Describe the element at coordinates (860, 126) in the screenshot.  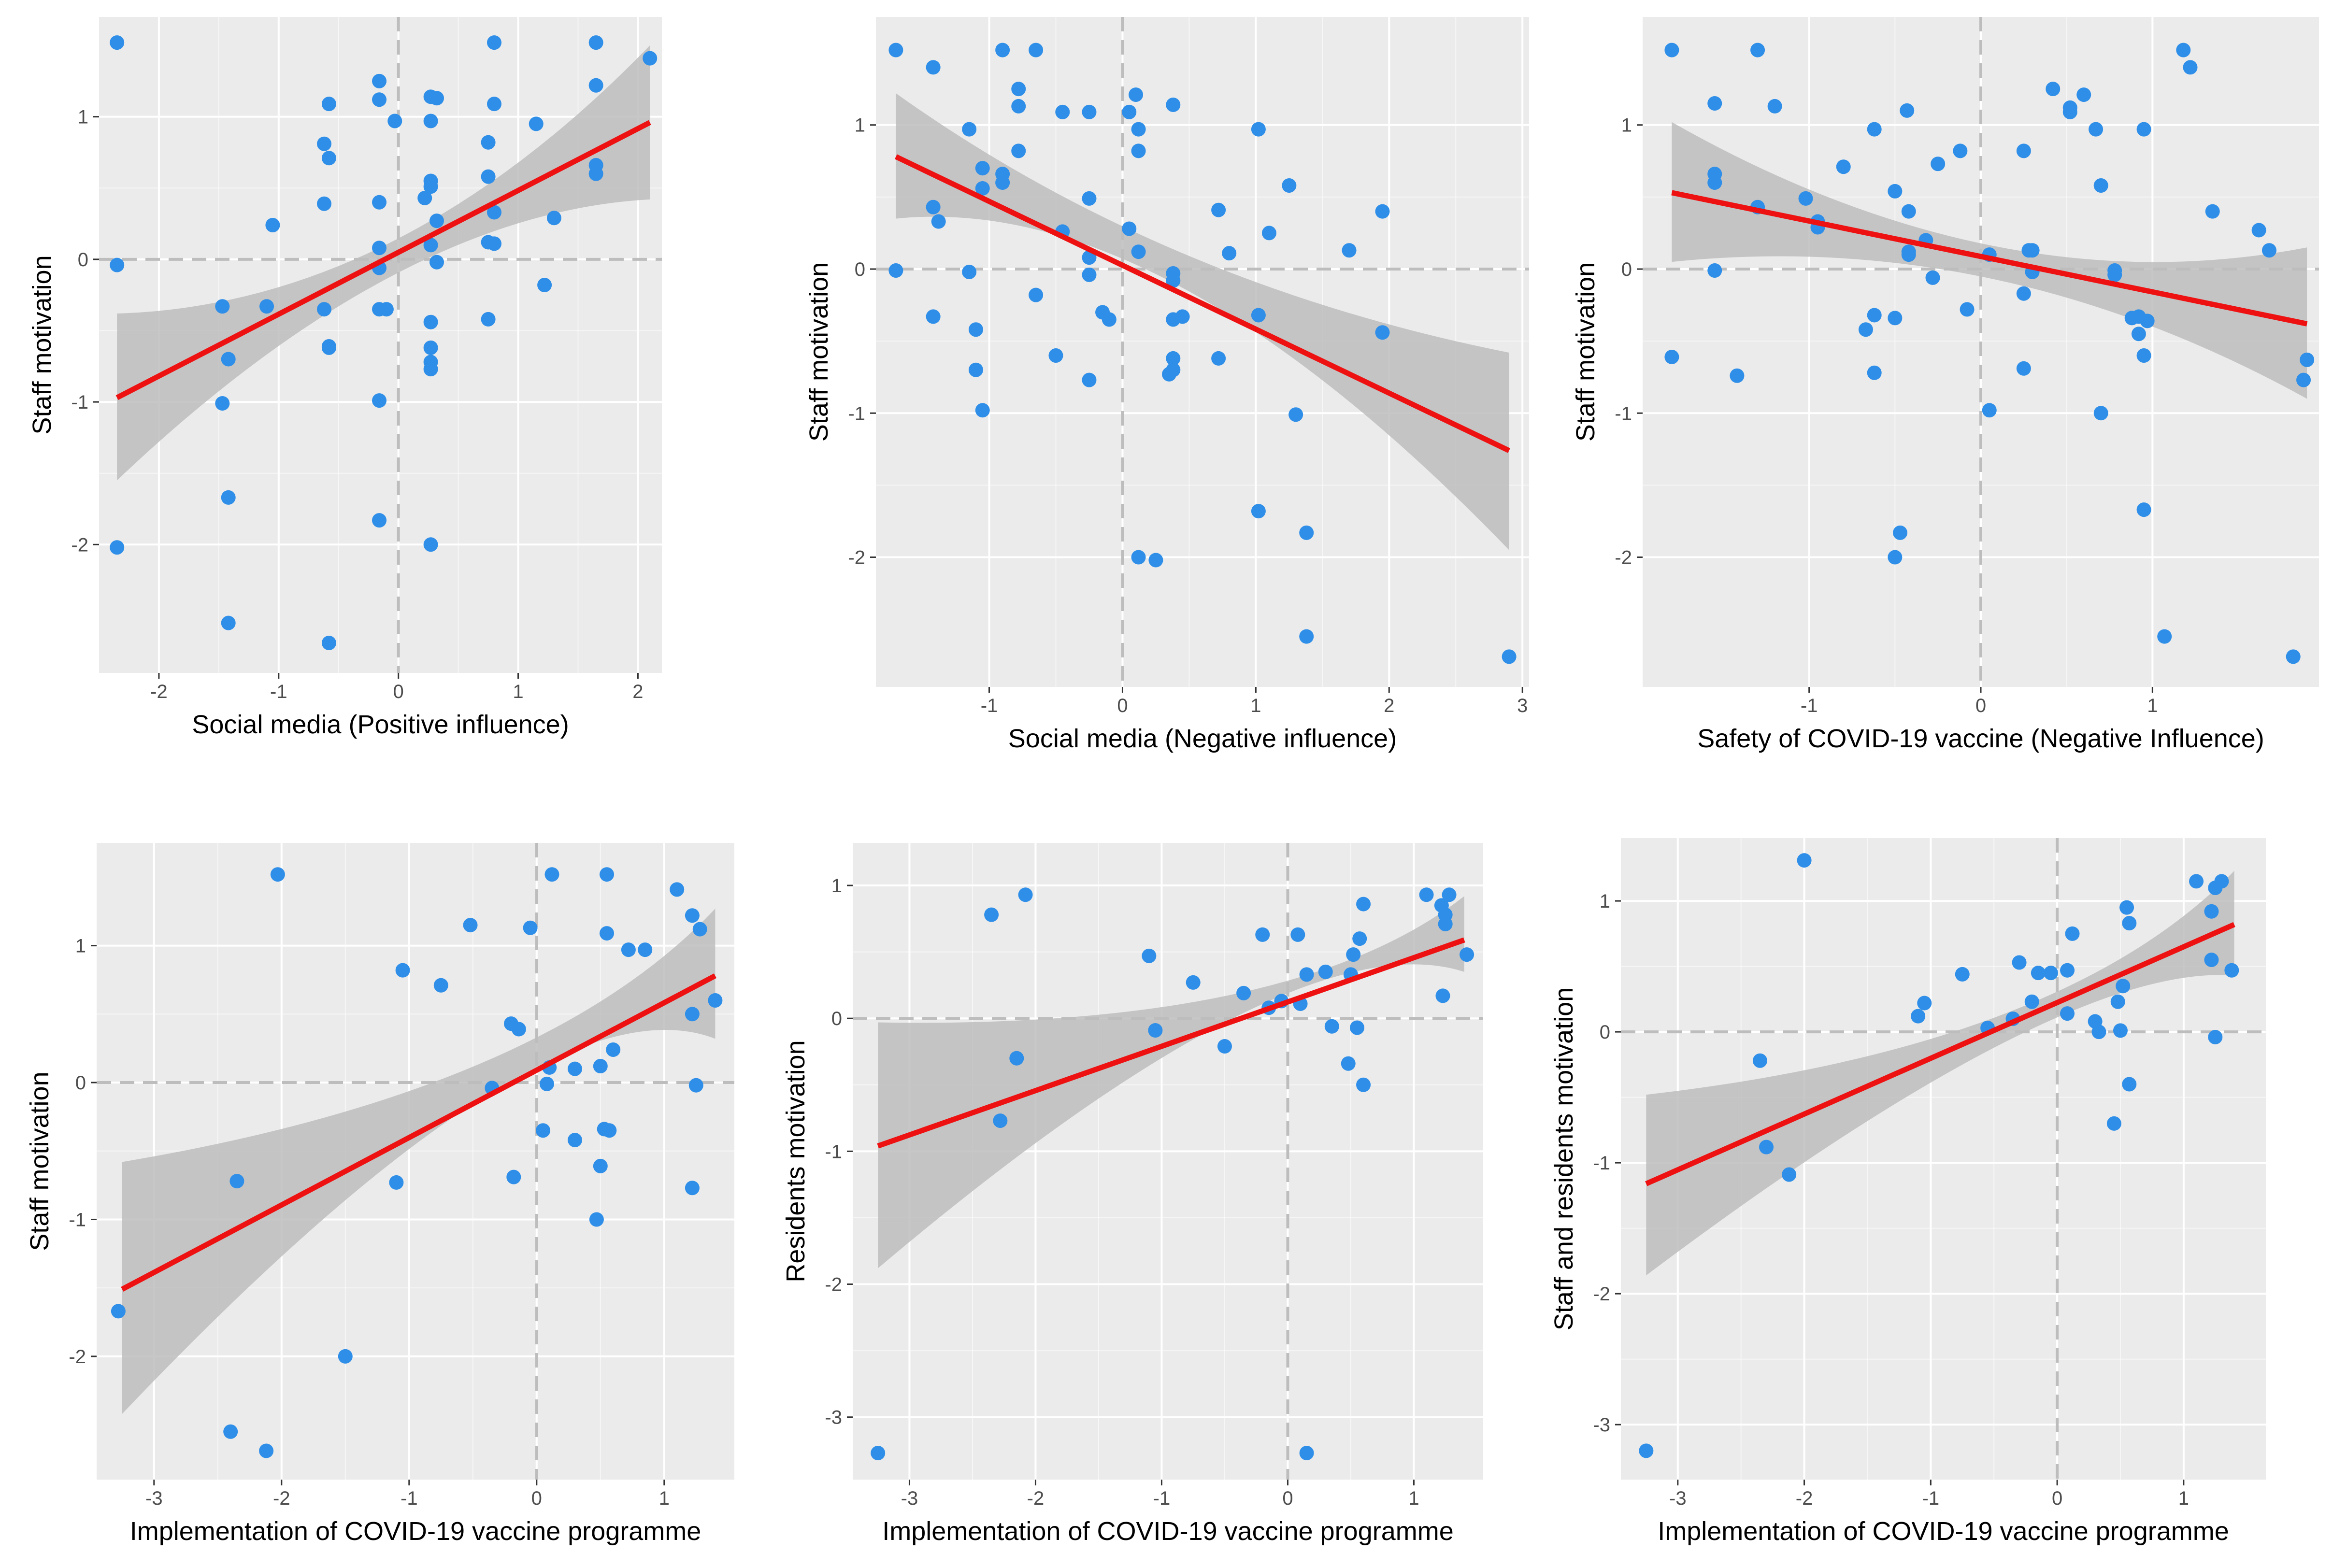
I see `y-tick-label: 1` at that location.